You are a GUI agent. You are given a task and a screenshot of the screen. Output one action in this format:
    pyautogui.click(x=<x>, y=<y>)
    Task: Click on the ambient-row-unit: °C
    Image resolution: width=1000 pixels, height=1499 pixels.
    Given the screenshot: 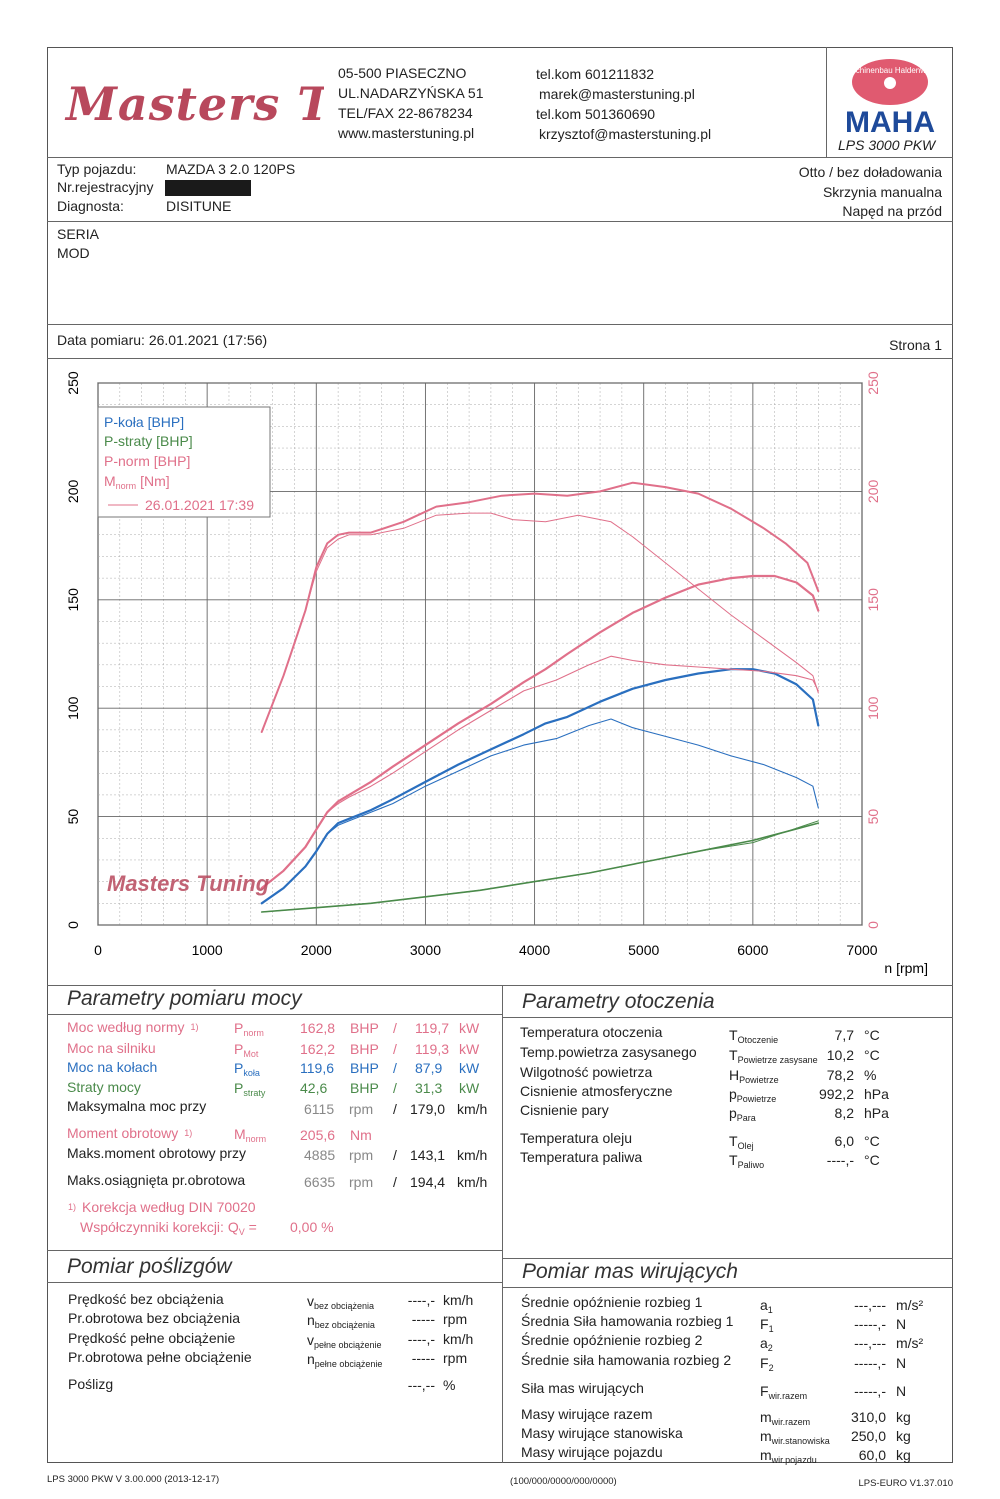 What is the action you would take?
    pyautogui.click(x=872, y=1160)
    